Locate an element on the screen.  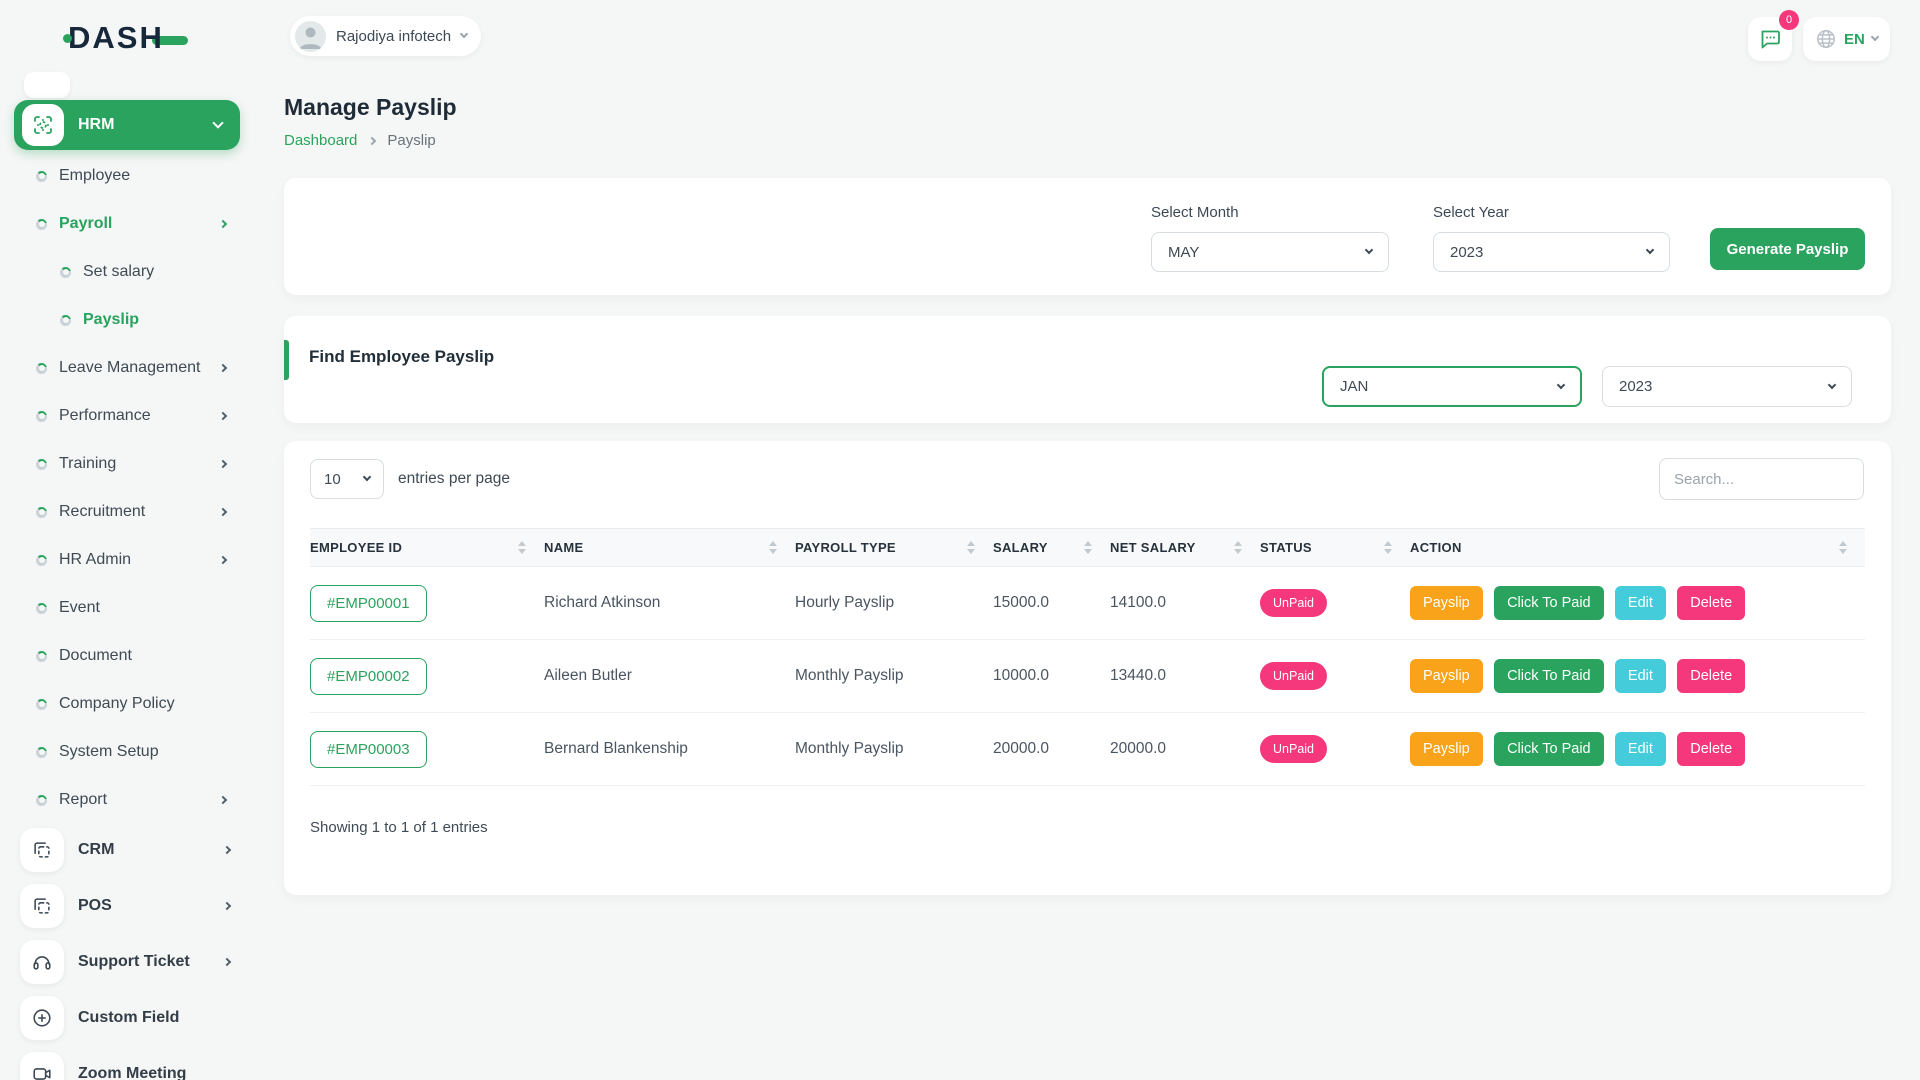
sidebar-item-performance: Performance is located at coordinates (127, 416).